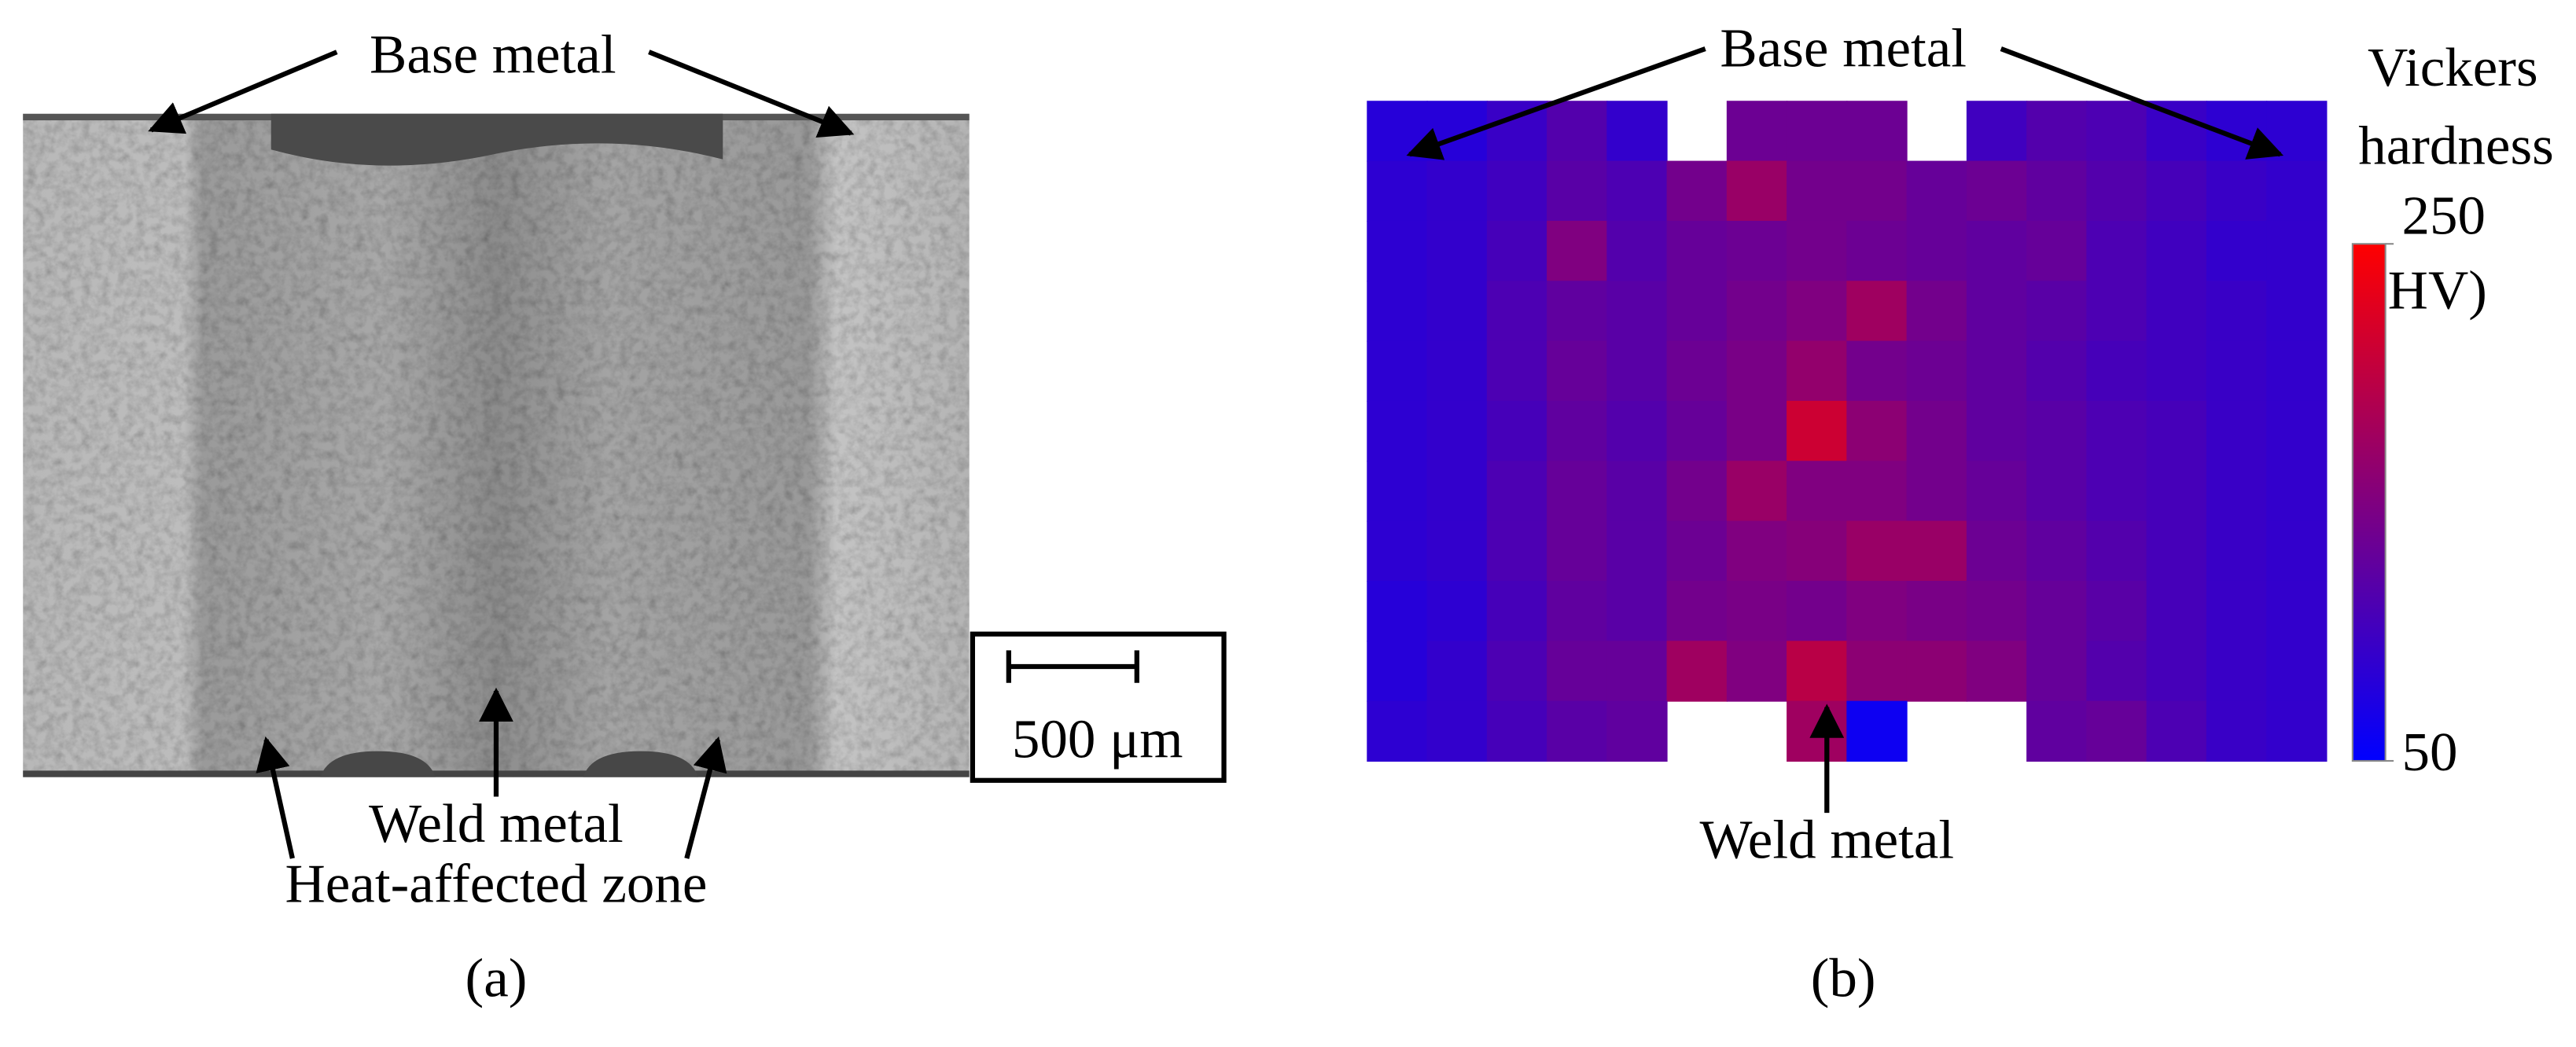 The width and height of the screenshot is (2576, 1047). Describe the element at coordinates (2456, 146) in the screenshot. I see `colorbar-title: hardness` at that location.